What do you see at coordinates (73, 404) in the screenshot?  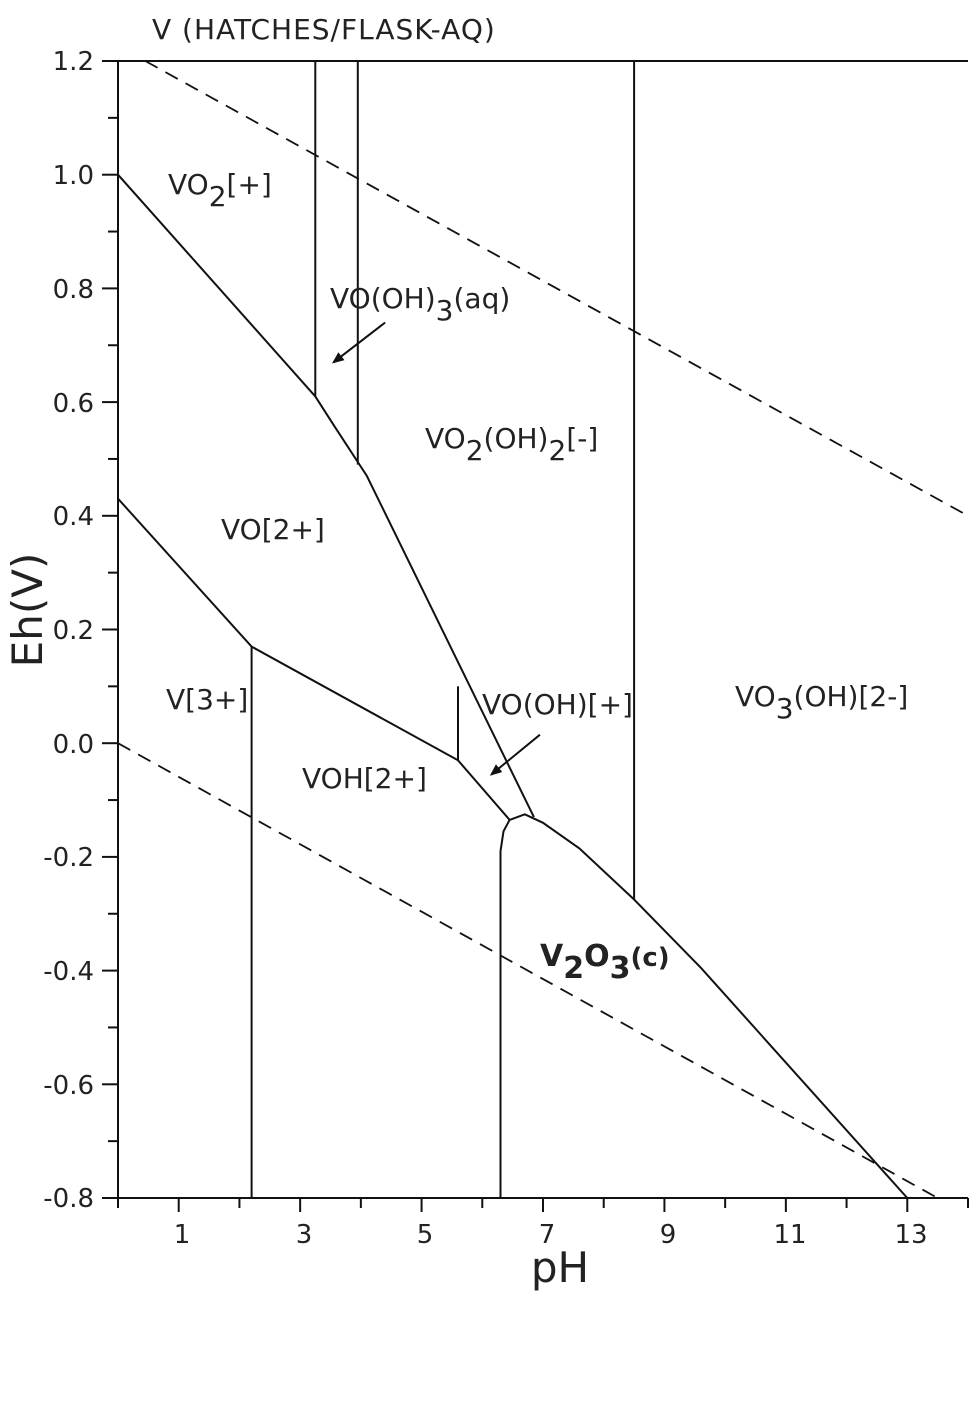 I see `y-tick-label: 0.6` at bounding box center [73, 404].